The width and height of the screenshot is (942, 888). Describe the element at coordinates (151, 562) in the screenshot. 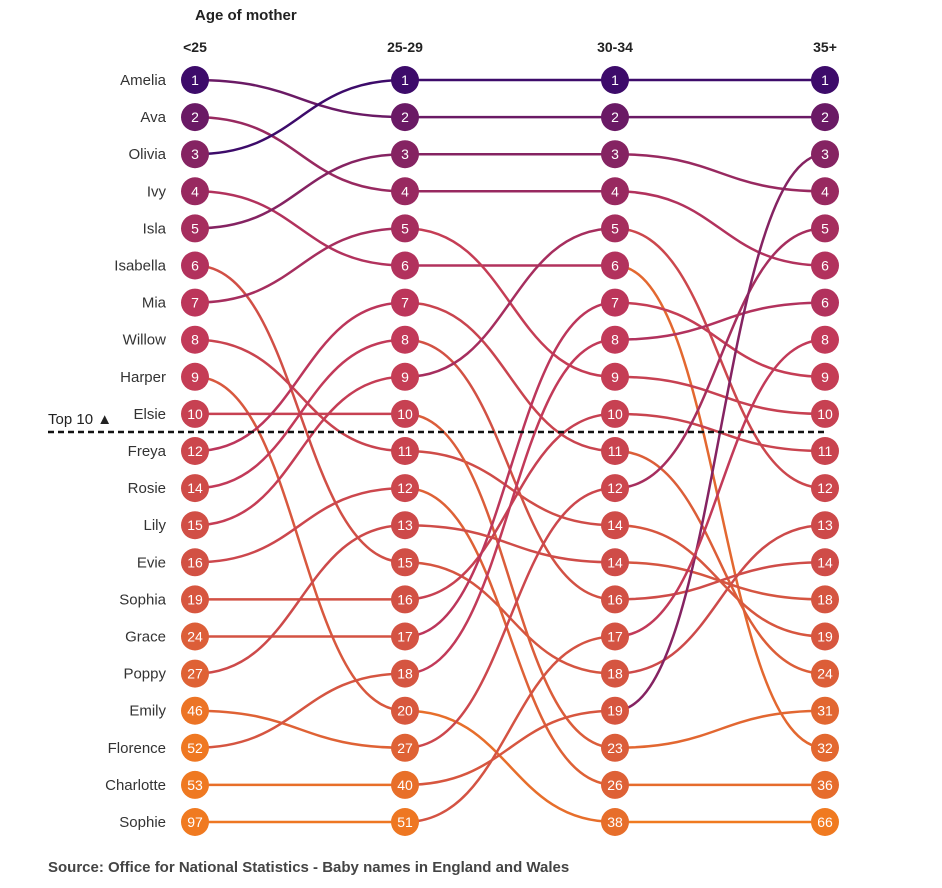

I see `name-label-evie: Evie` at that location.